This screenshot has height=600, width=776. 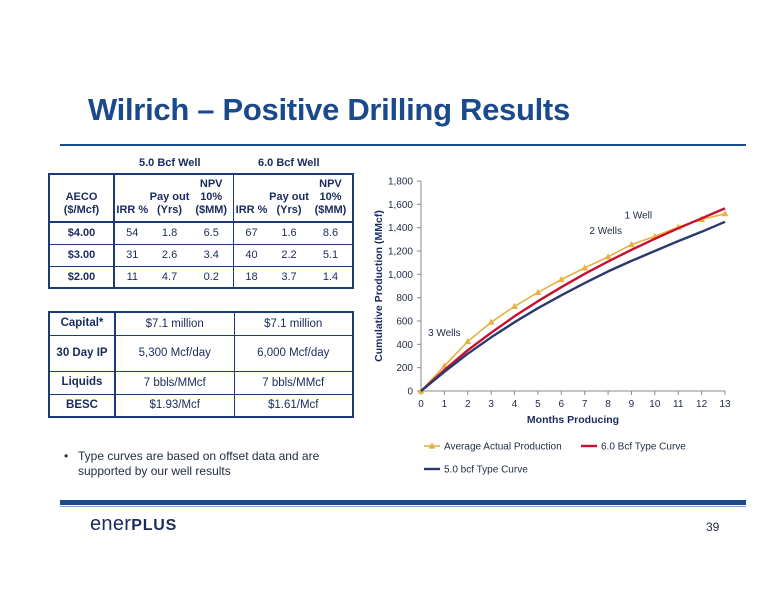 I want to click on table-cell: 2.6, so click(x=169, y=255).